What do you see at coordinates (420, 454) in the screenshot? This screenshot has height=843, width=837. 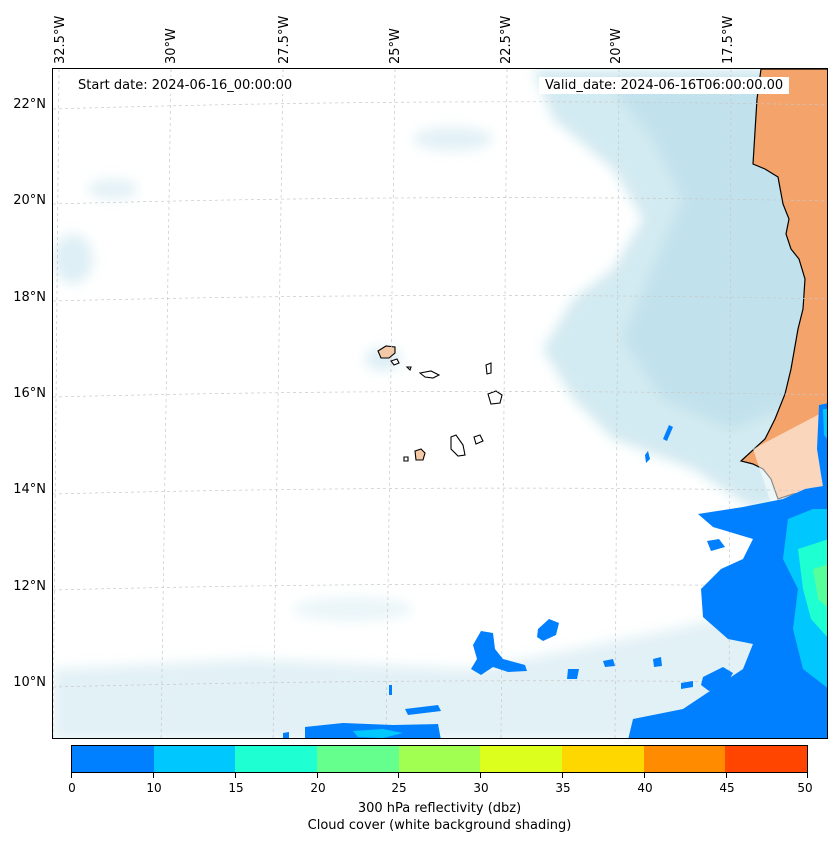 I see `island-fogo` at bounding box center [420, 454].